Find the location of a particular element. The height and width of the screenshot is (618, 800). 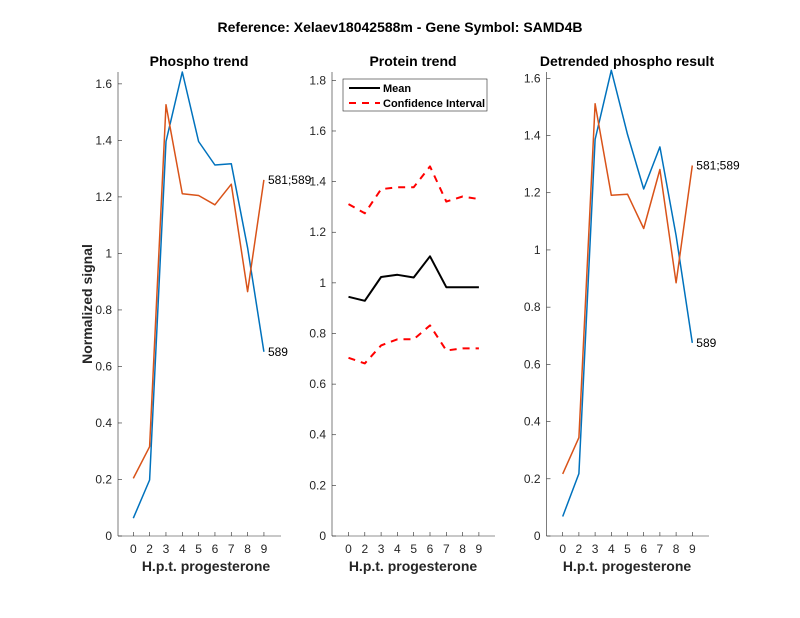

y-axis-label: Normalized signal is located at coordinates (87, 304).